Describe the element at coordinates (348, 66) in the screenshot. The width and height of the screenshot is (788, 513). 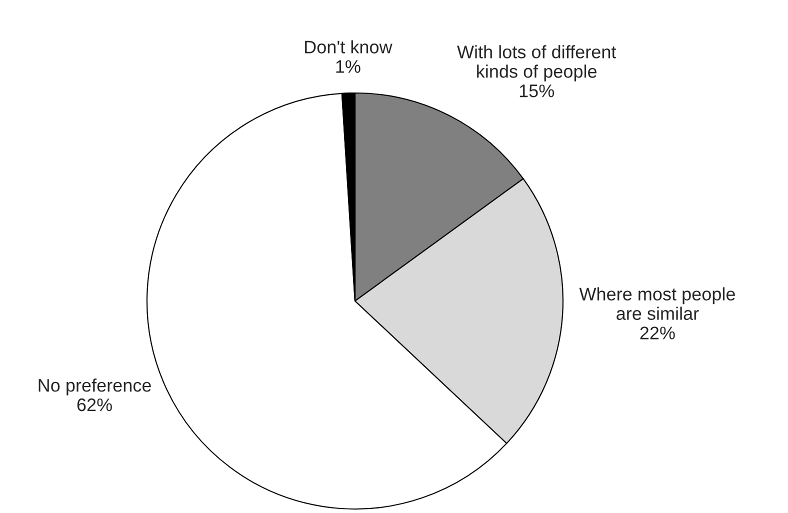
I see `data-label: 1%` at that location.